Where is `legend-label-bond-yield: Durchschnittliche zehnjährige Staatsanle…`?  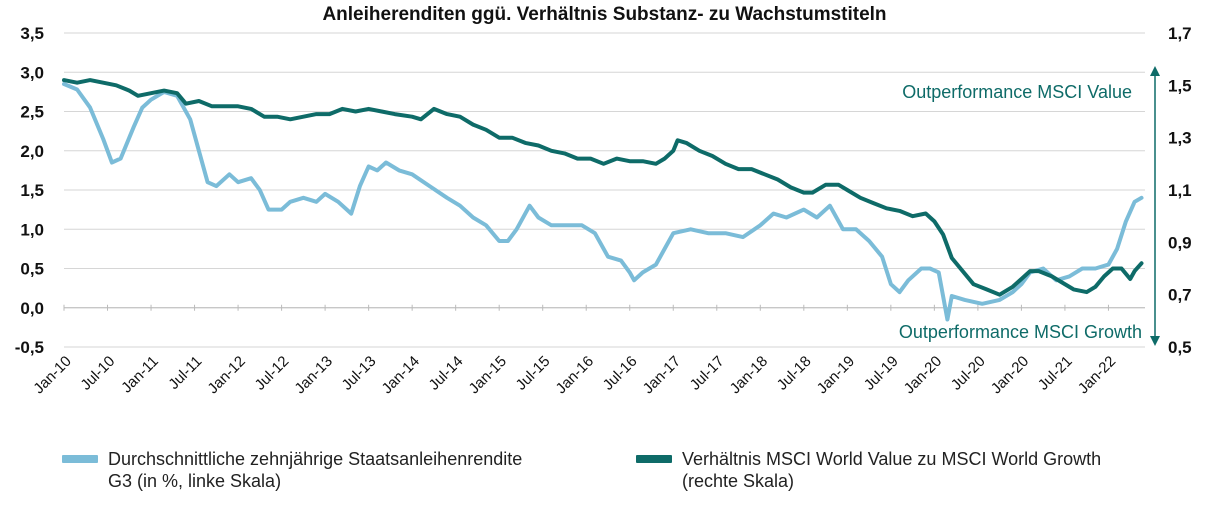 legend-label-bond-yield: Durchschnittliche zehnjährige Staatsanle… is located at coordinates (315, 470).